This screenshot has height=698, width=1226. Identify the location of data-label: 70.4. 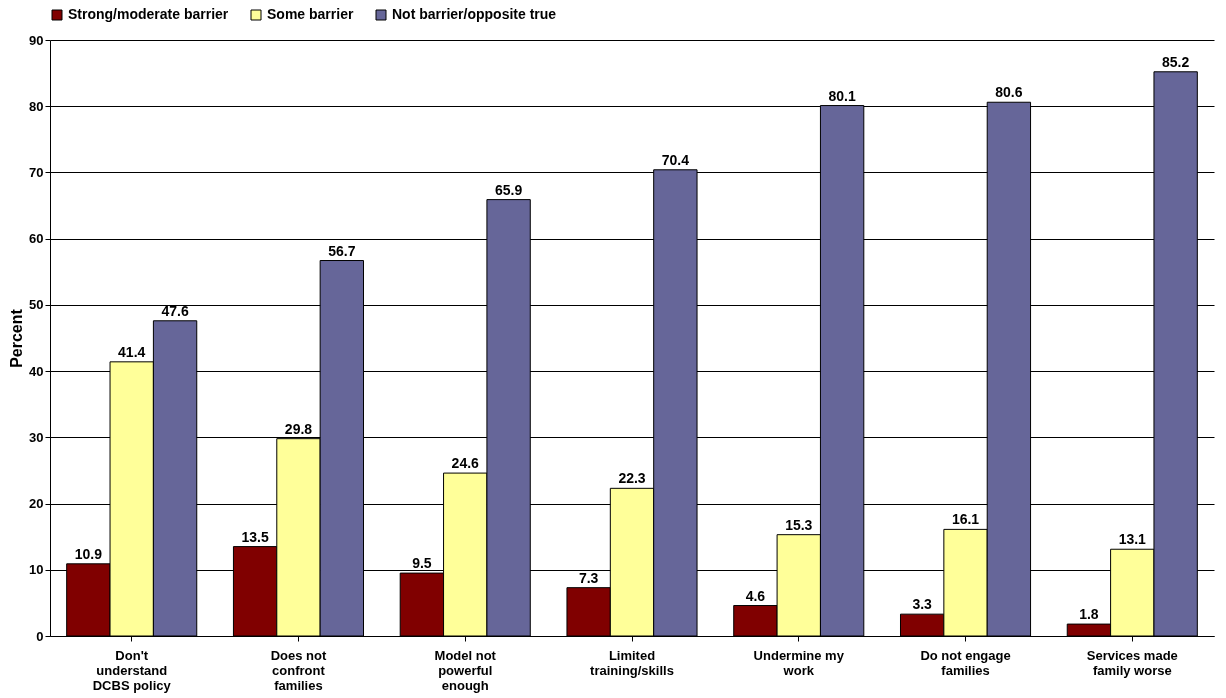
(675, 159).